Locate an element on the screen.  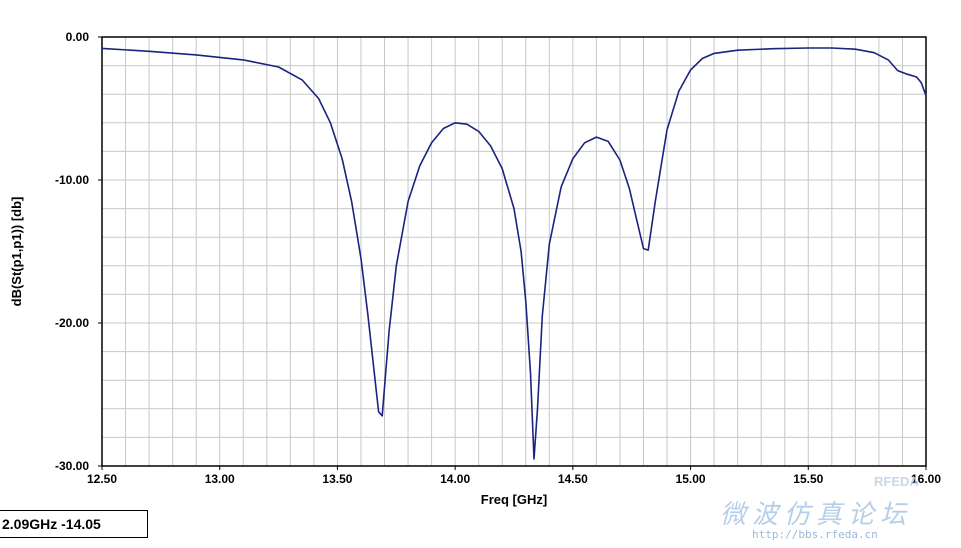
x-tick-label: 16.00 is located at coordinates (926, 479).